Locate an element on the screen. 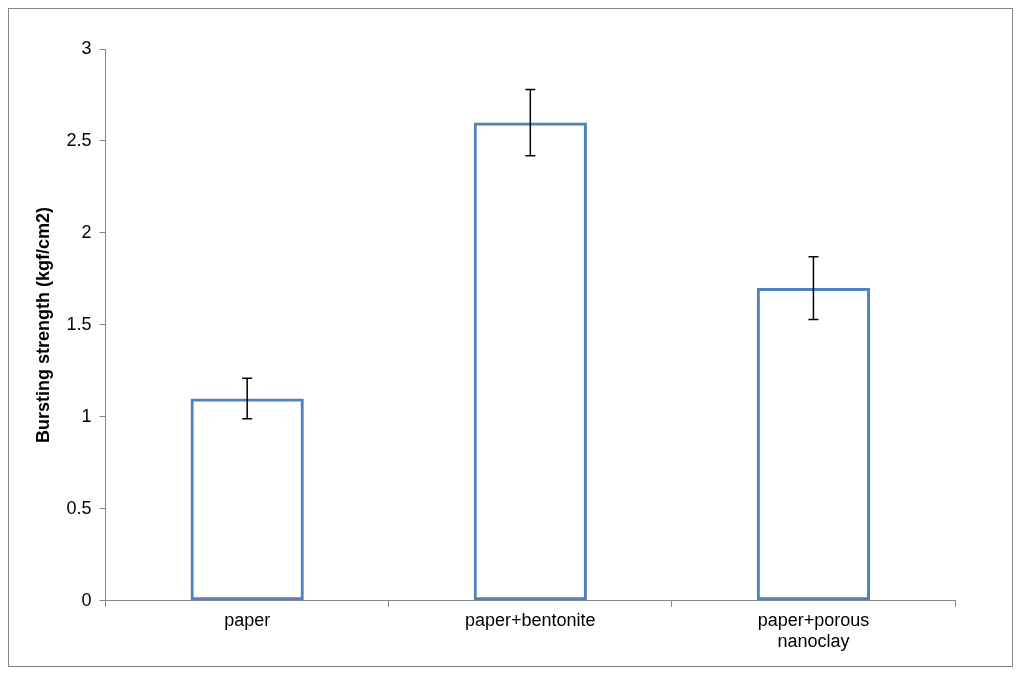 The image size is (1021, 675). y-tick-label: 2.5 is located at coordinates (79, 139).